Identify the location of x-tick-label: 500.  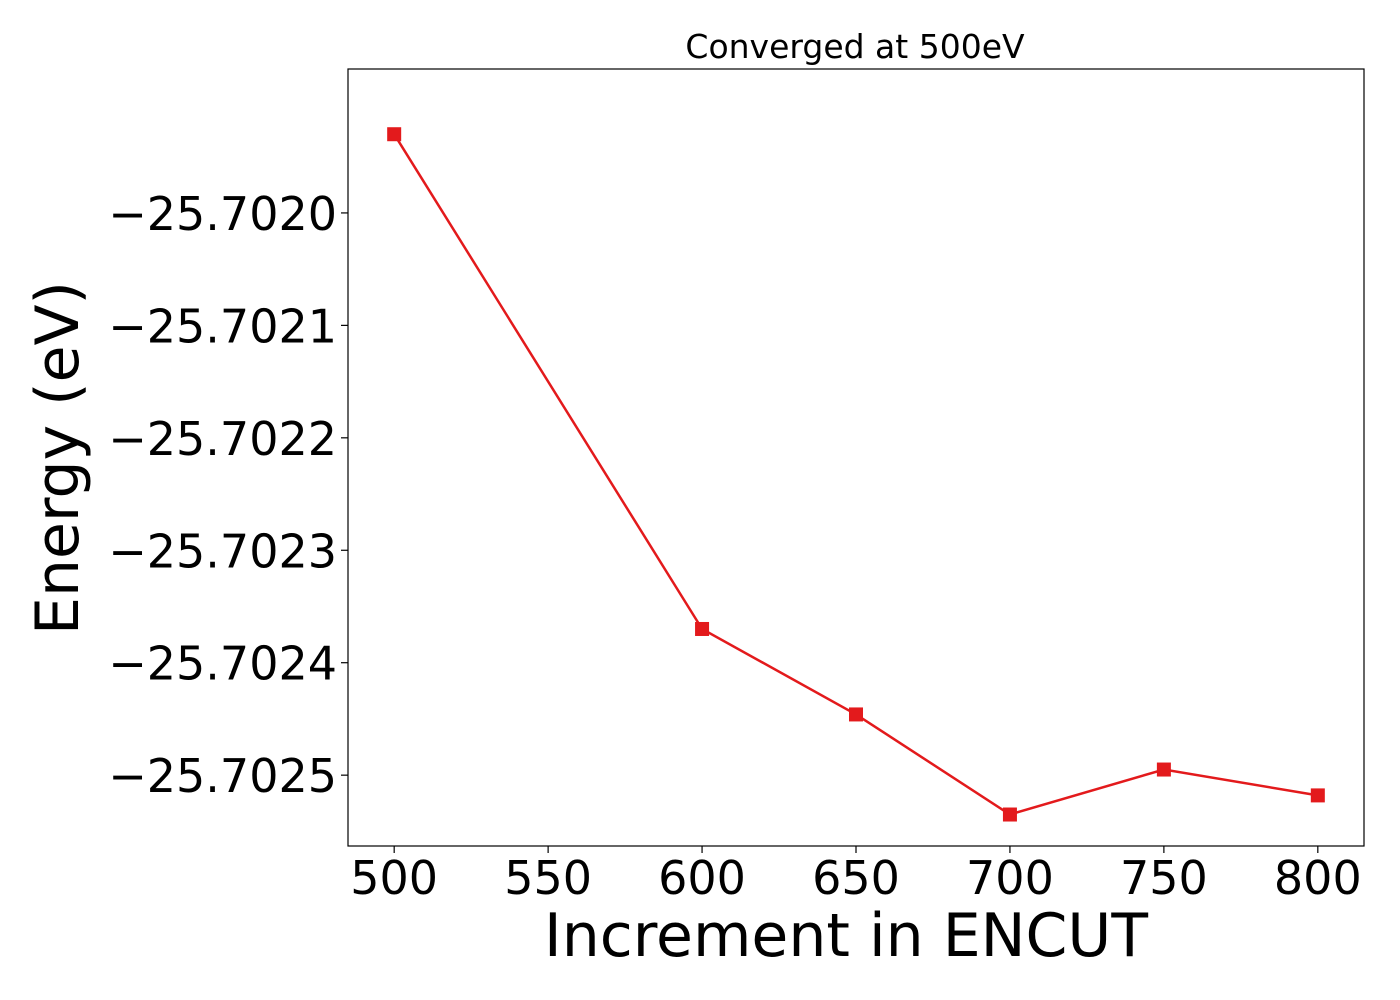
(394, 878).